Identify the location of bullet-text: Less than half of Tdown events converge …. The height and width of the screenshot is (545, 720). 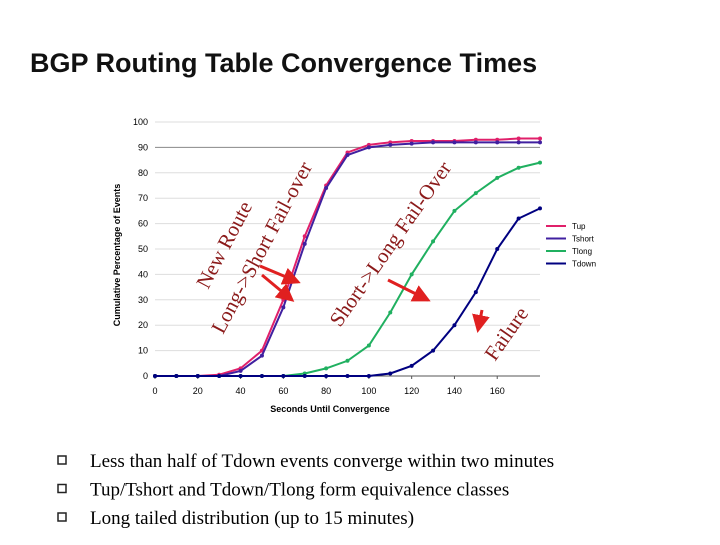
(322, 461).